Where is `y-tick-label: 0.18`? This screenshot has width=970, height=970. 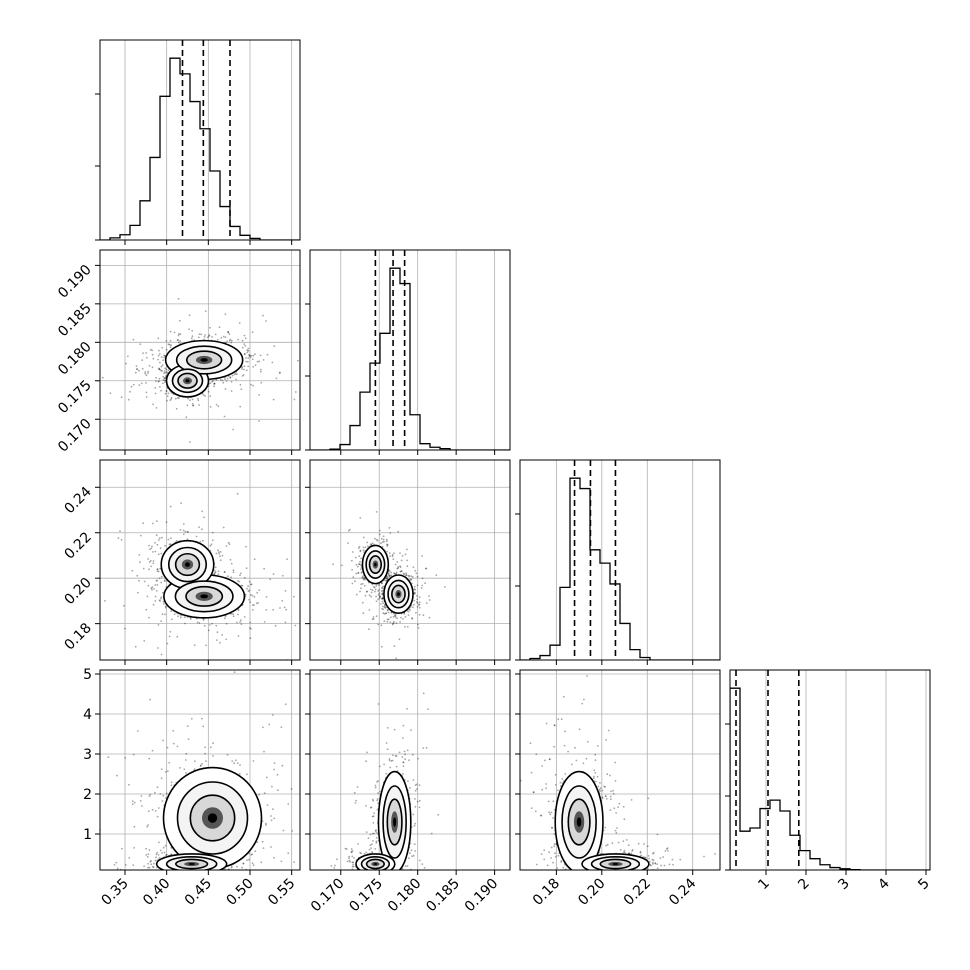 y-tick-label: 0.18 is located at coordinates (77, 636).